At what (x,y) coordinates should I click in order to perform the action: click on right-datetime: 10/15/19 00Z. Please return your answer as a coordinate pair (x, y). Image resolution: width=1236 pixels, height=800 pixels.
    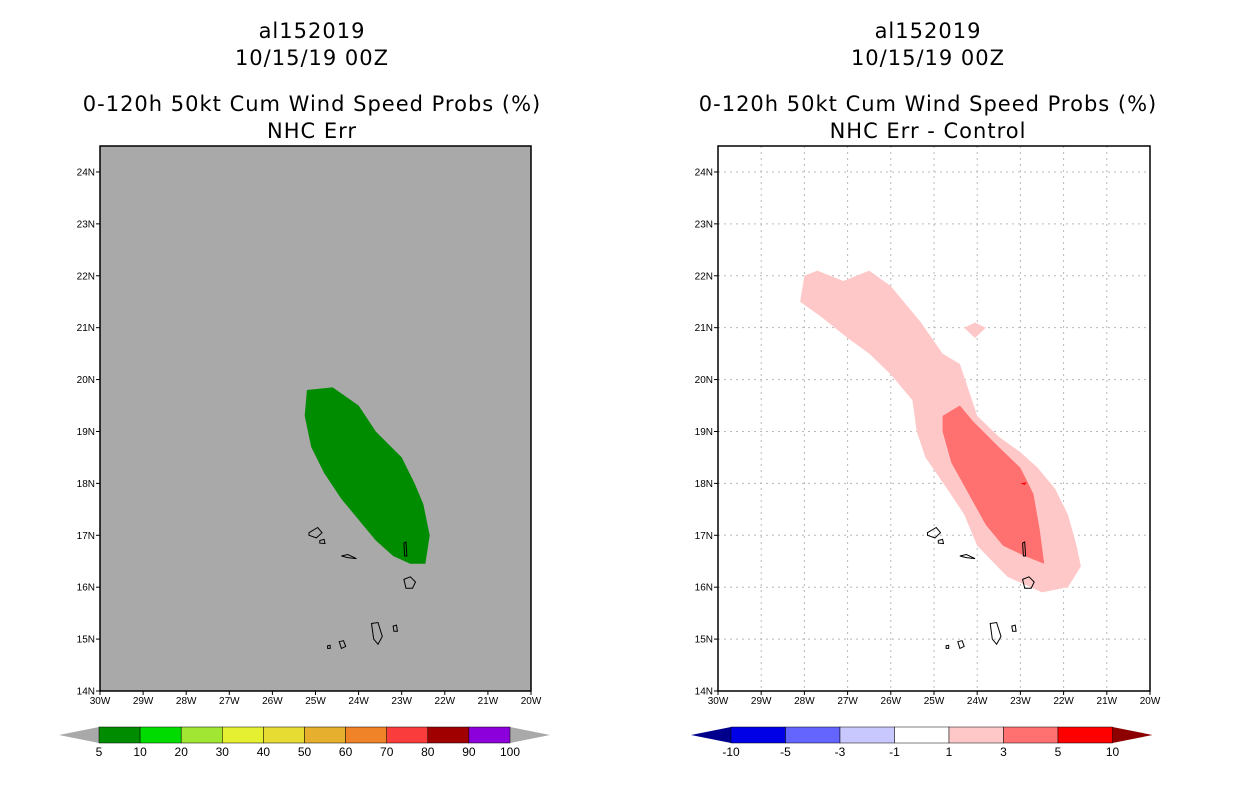
    Looking at the image, I should click on (928, 58).